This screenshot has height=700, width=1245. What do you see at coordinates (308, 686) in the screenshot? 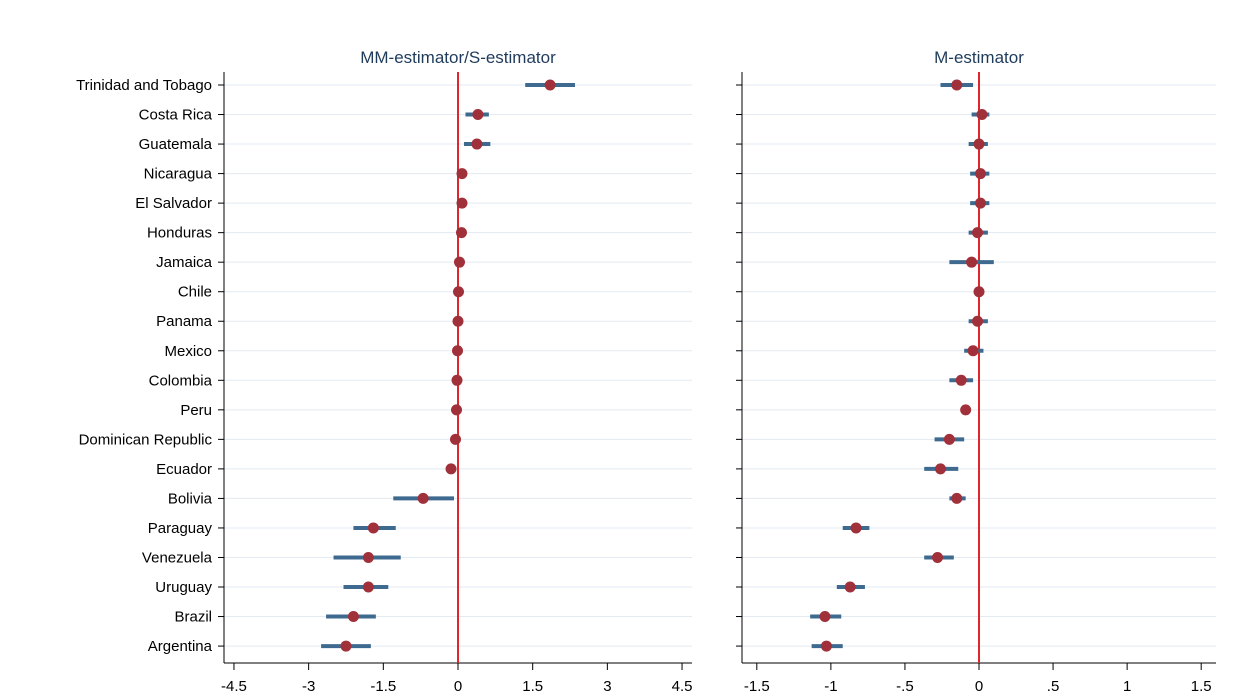
I see `x-tick-label: -3` at bounding box center [308, 686].